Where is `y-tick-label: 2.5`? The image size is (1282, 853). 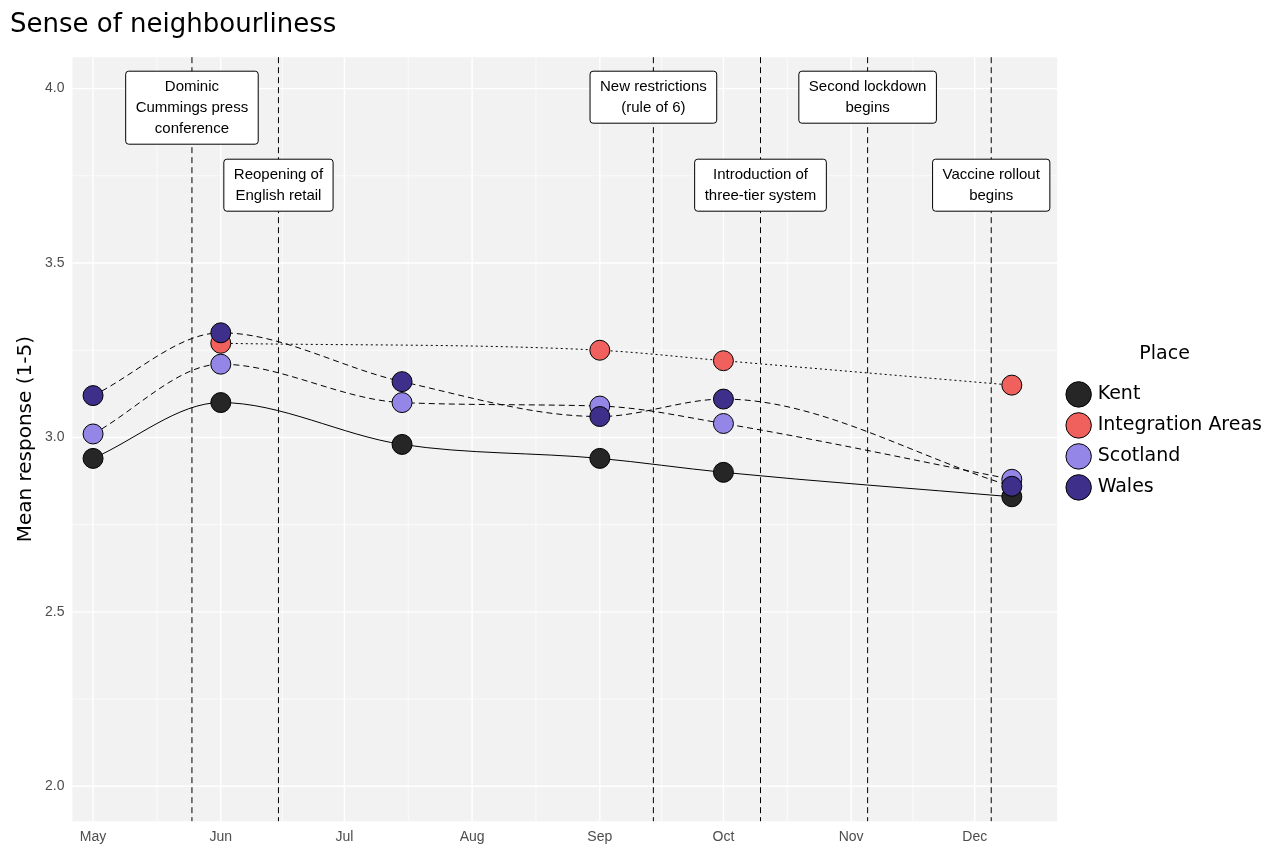 y-tick-label: 2.5 is located at coordinates (54, 610).